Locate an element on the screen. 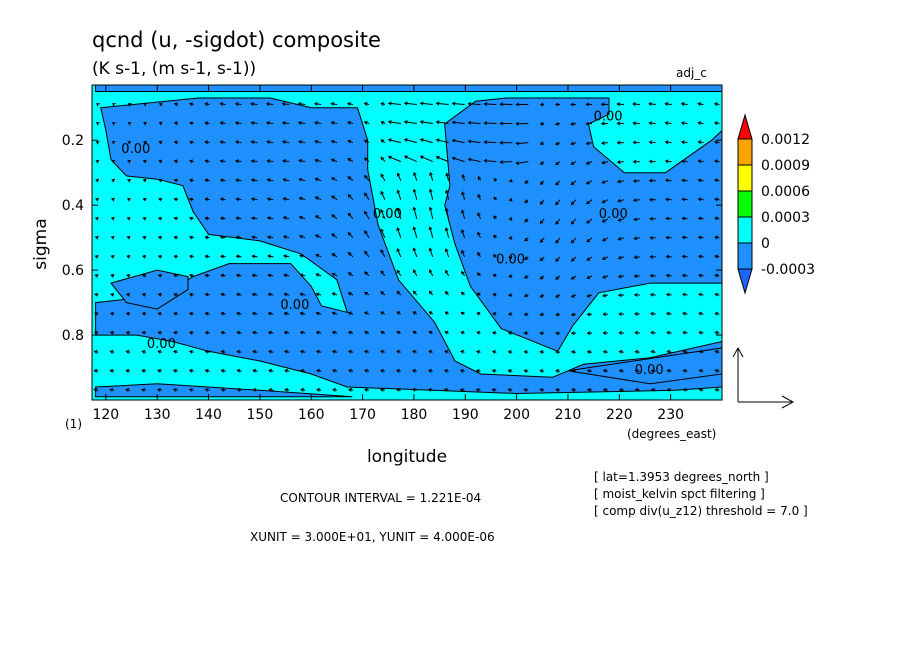 The width and height of the screenshot is (904, 654). colorbar-above-arrow is located at coordinates (745, 126).